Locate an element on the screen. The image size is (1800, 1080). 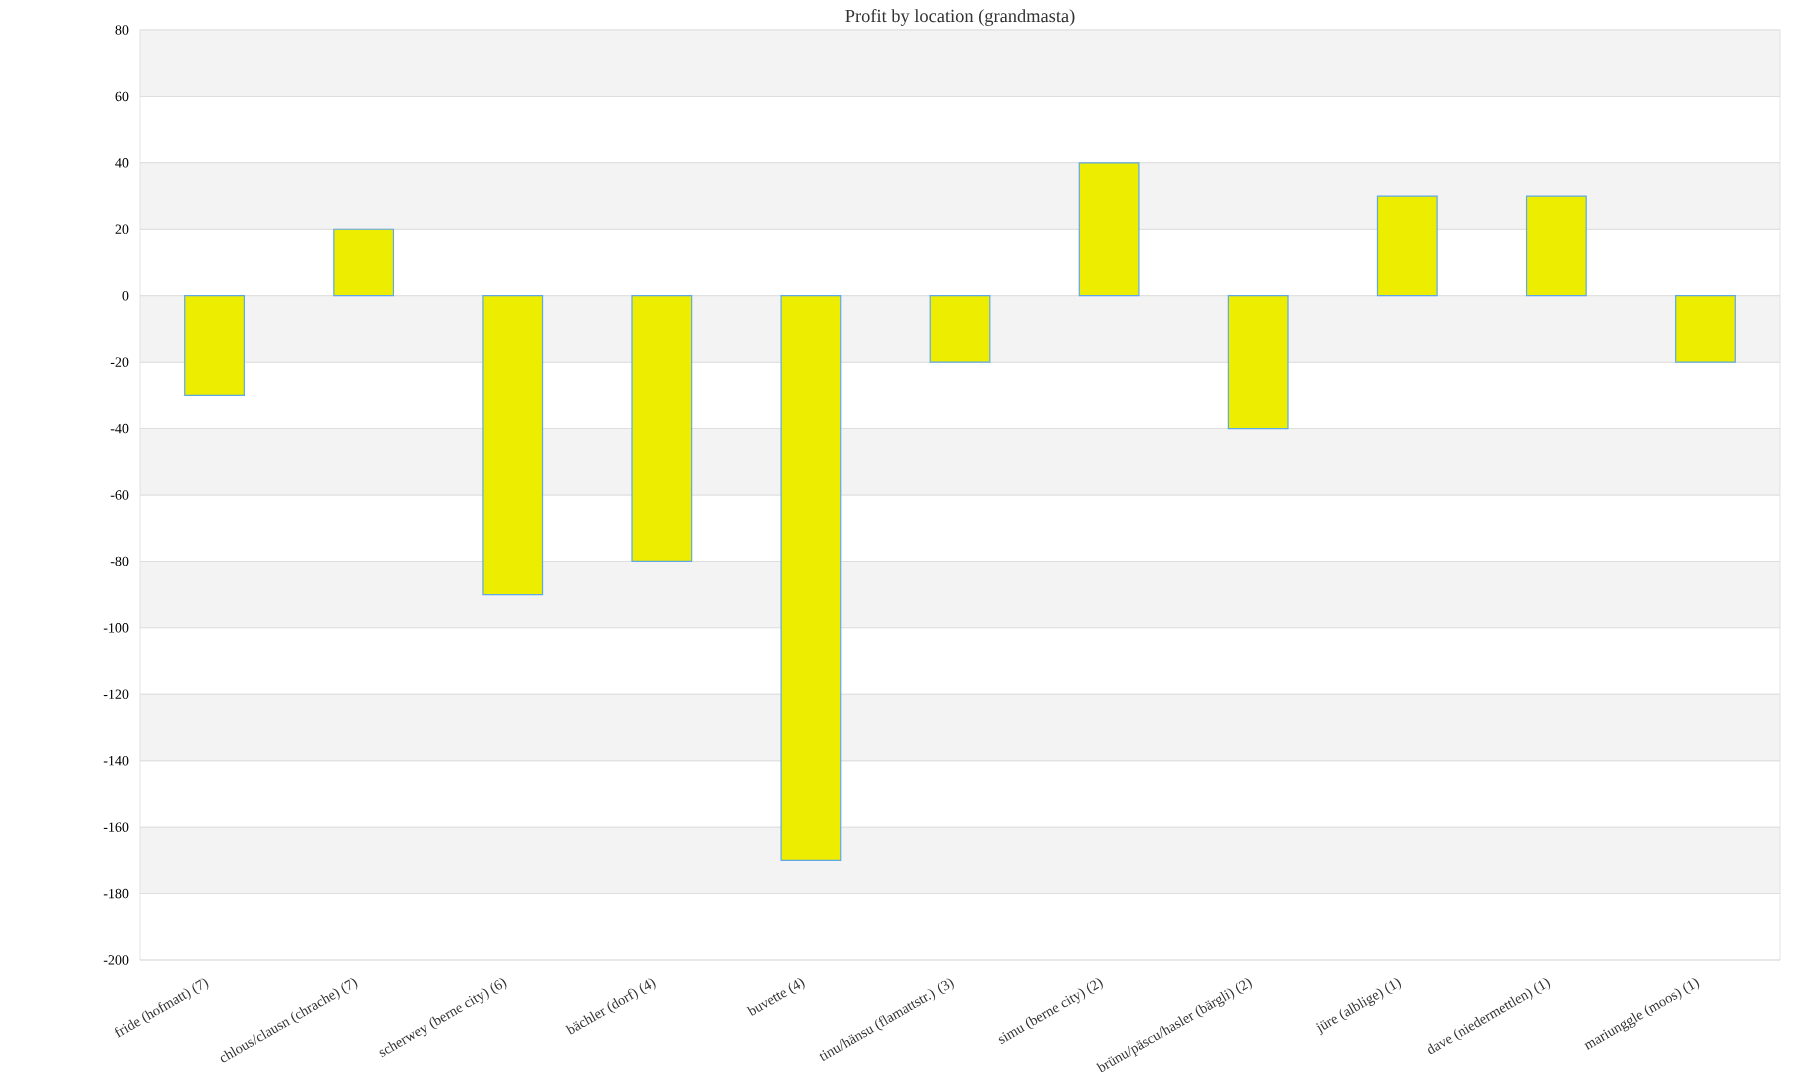
y-tick-label: -180 is located at coordinates (116, 893).